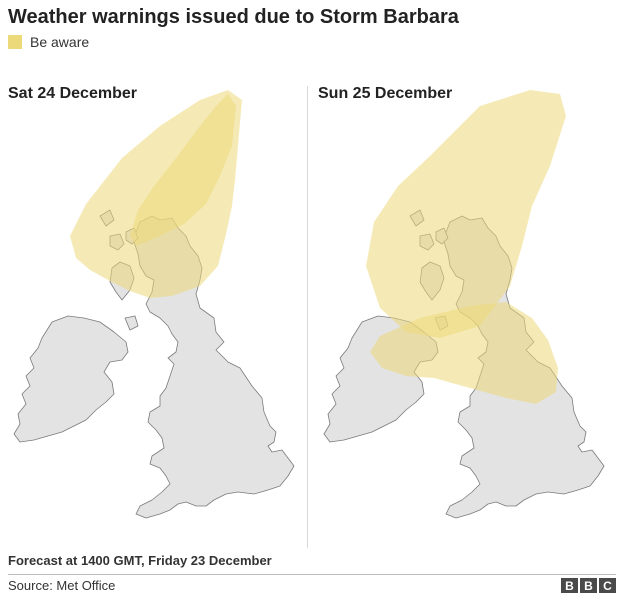 The image size is (624, 597). I want to click on footer-rule, so click(312, 574).